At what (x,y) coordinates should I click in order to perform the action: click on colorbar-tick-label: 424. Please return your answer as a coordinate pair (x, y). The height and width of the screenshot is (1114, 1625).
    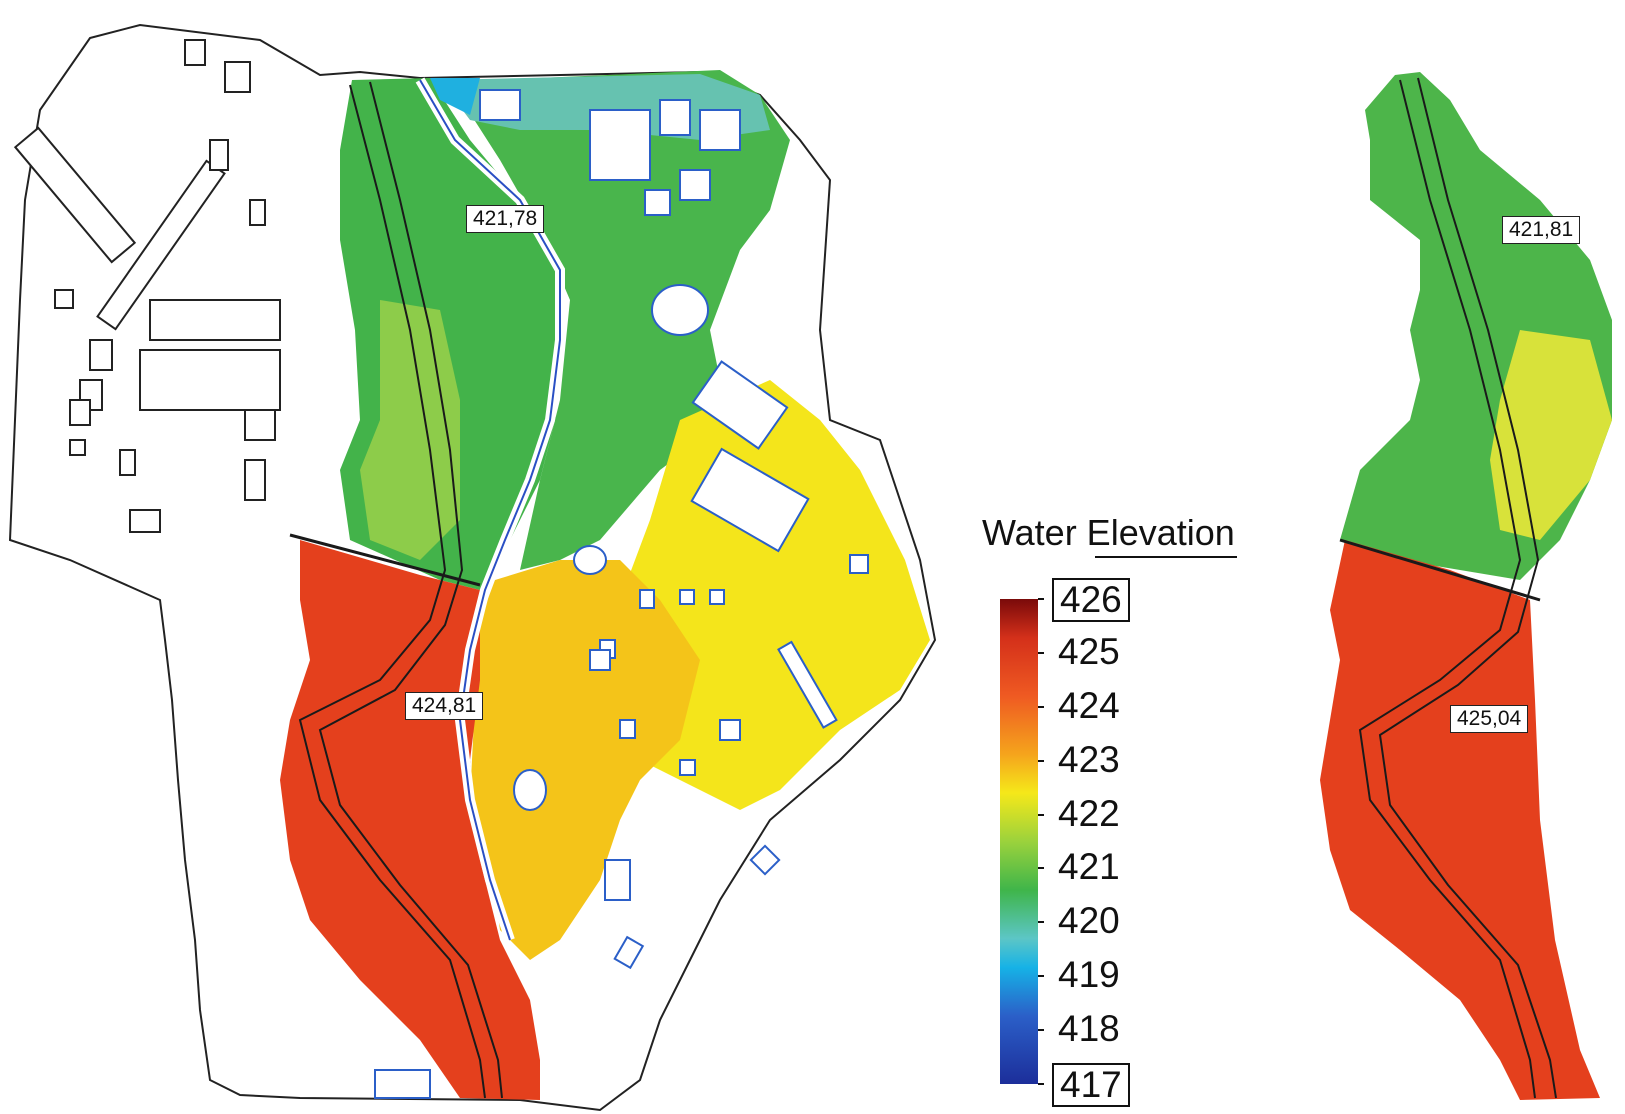
    Looking at the image, I should click on (1089, 705).